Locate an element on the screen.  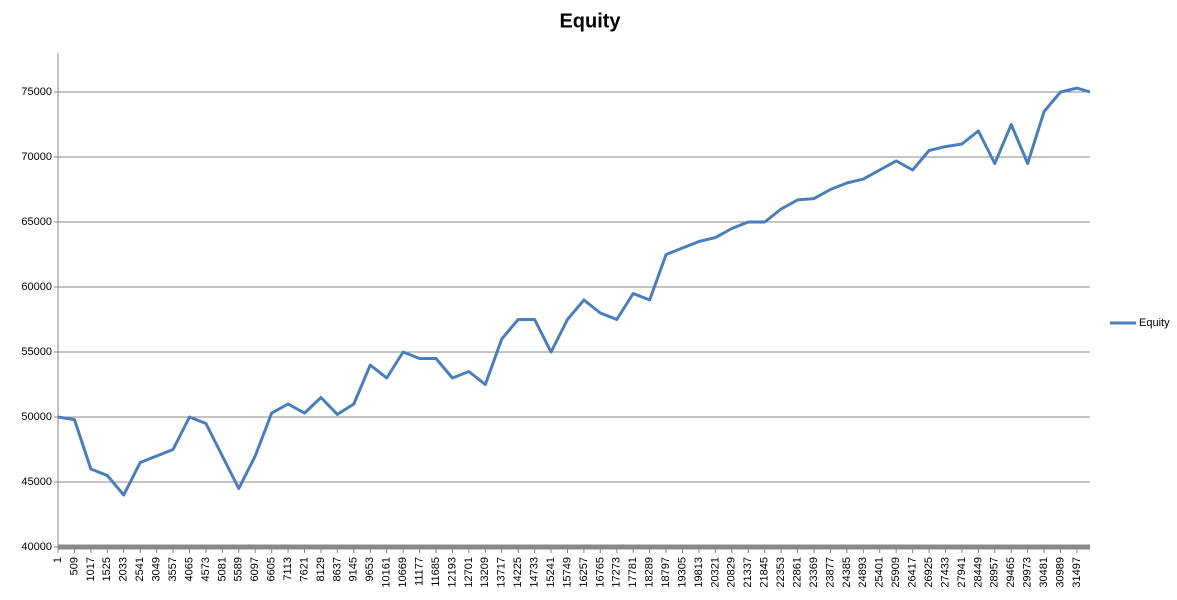
x-tick-label: 4065 is located at coordinates (189, 569).